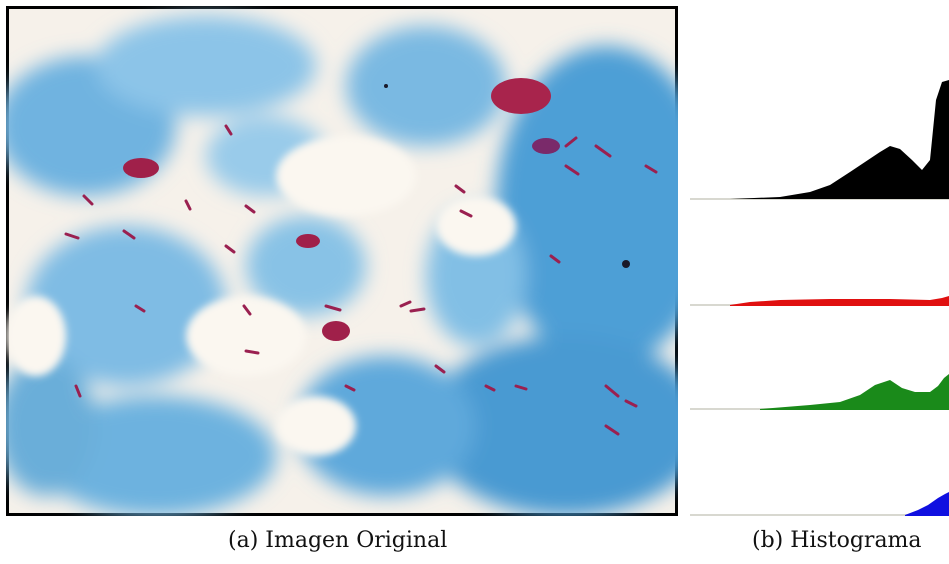 Image resolution: width=949 pixels, height=564 pixels. I want to click on histogram-green, so click(819, 392).